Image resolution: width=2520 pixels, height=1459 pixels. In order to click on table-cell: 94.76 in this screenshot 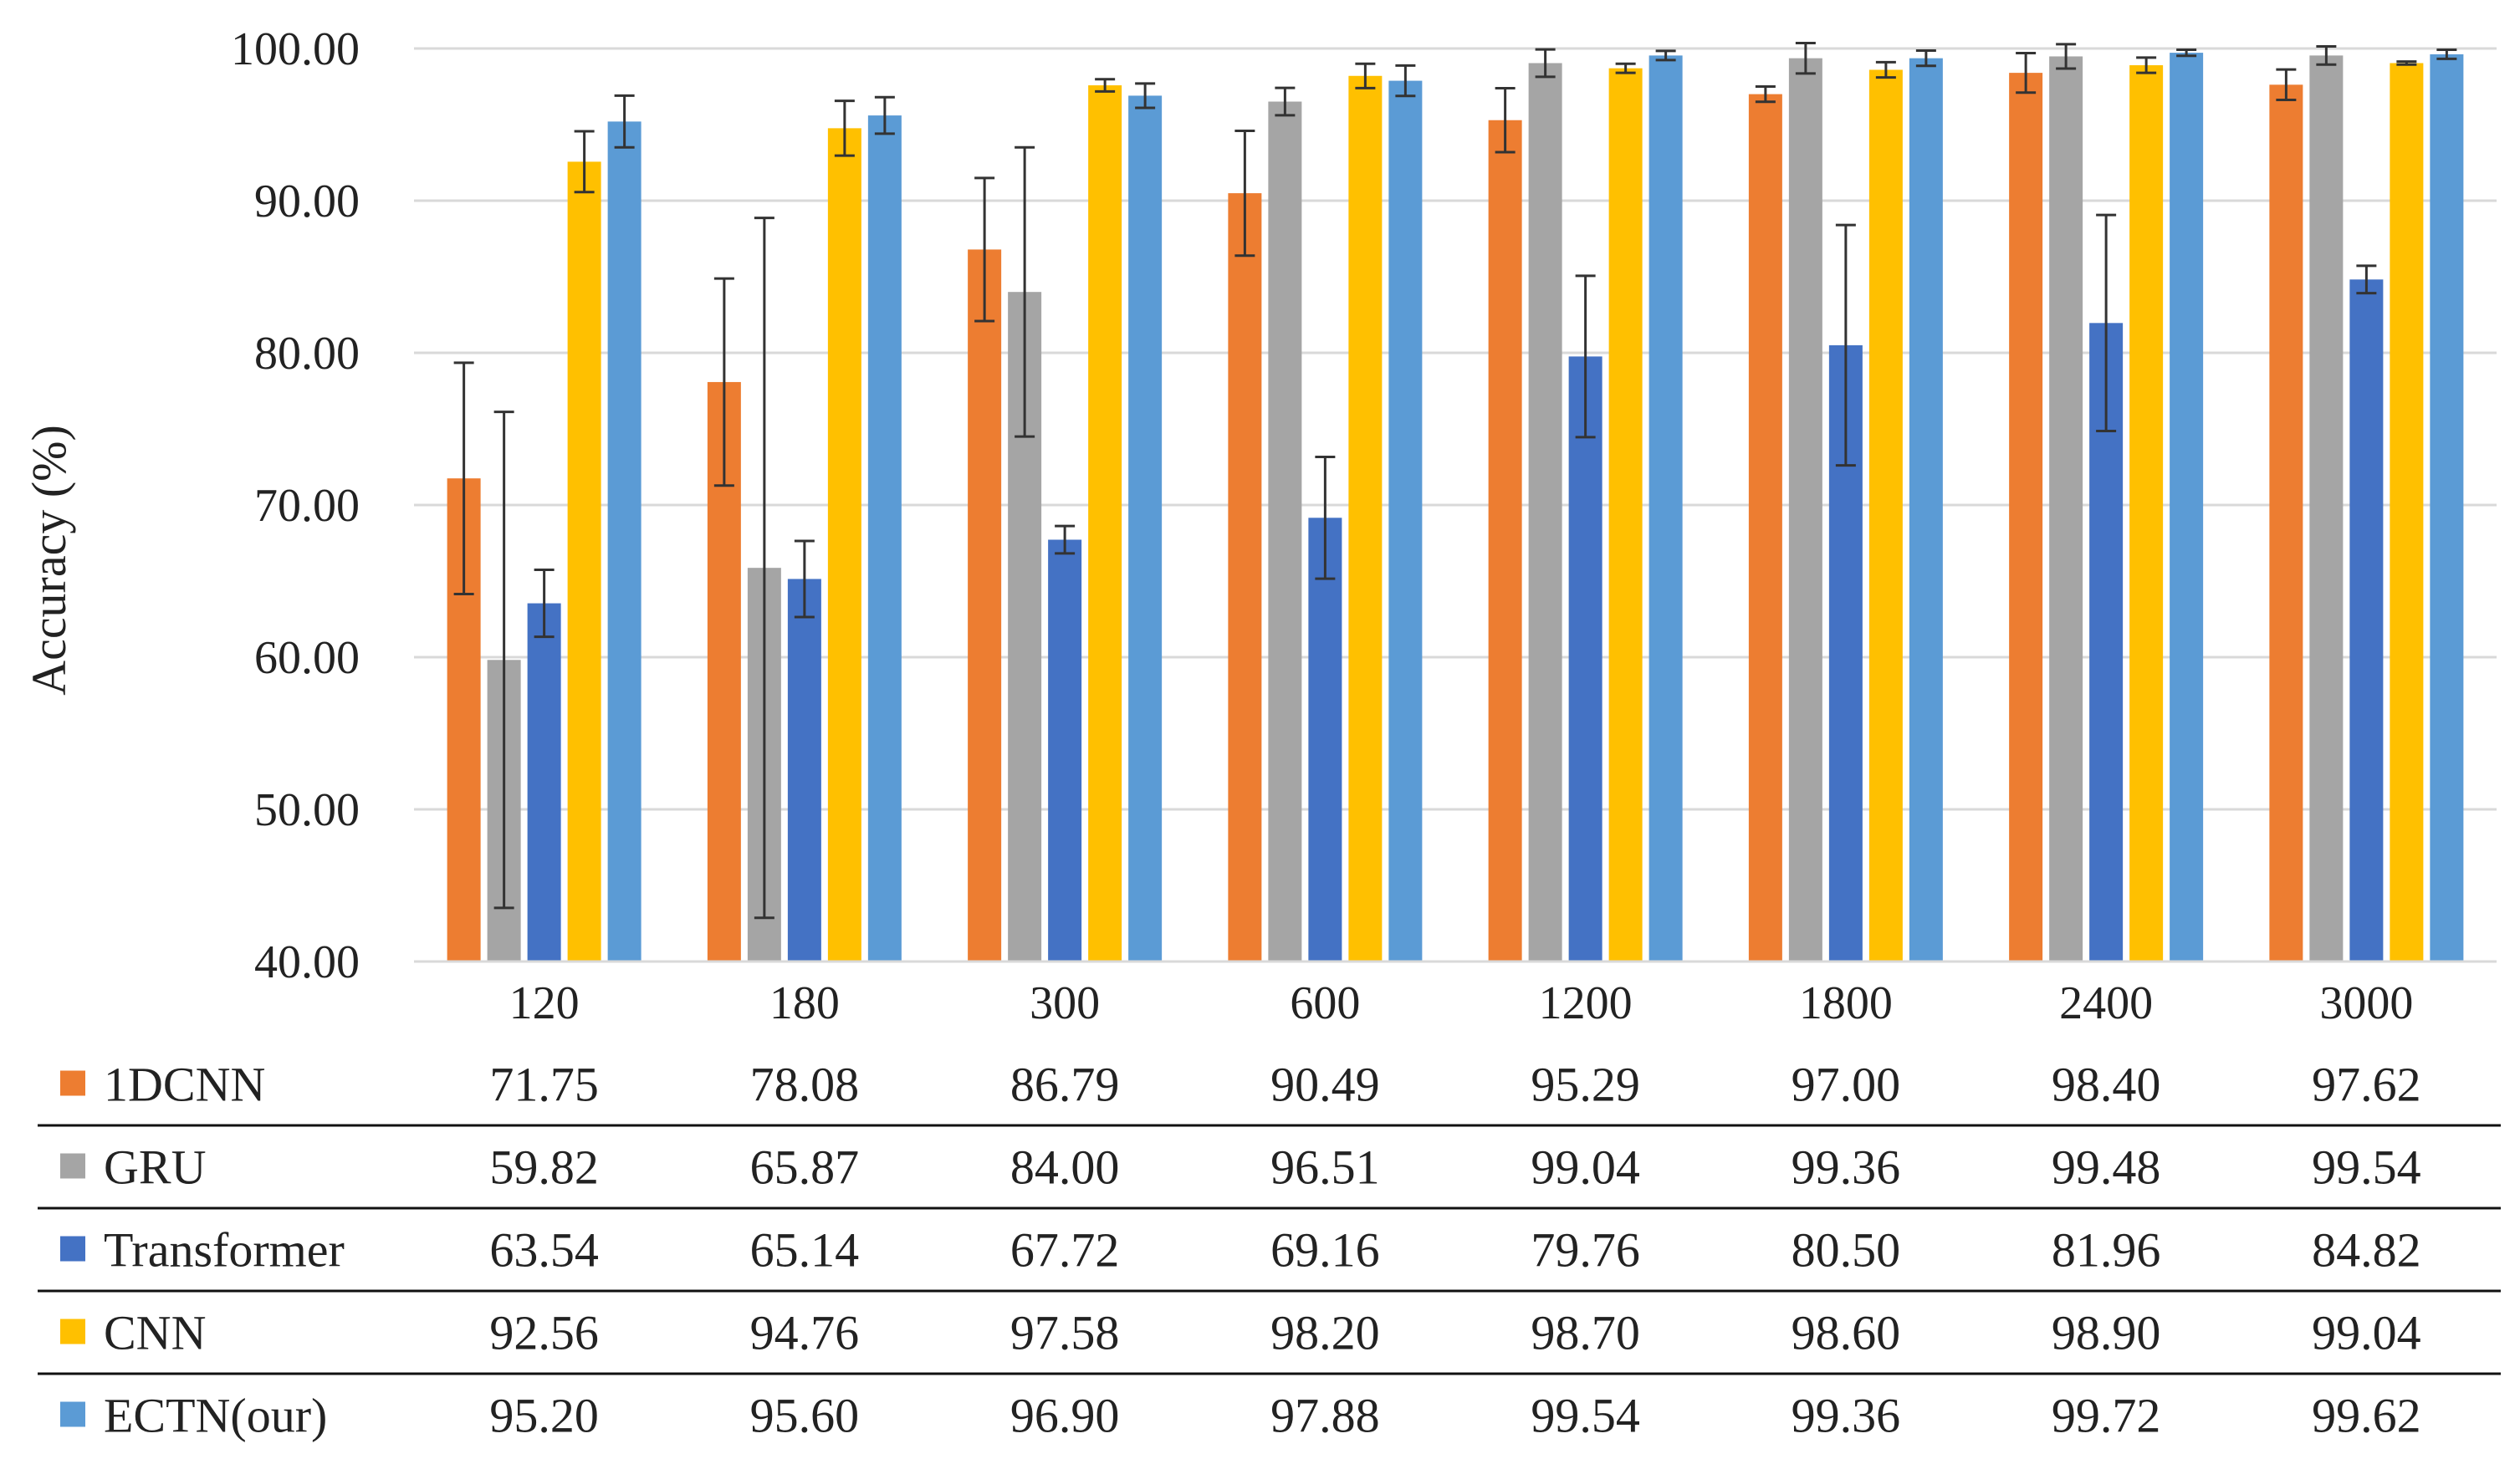, I will do `click(805, 1333)`.